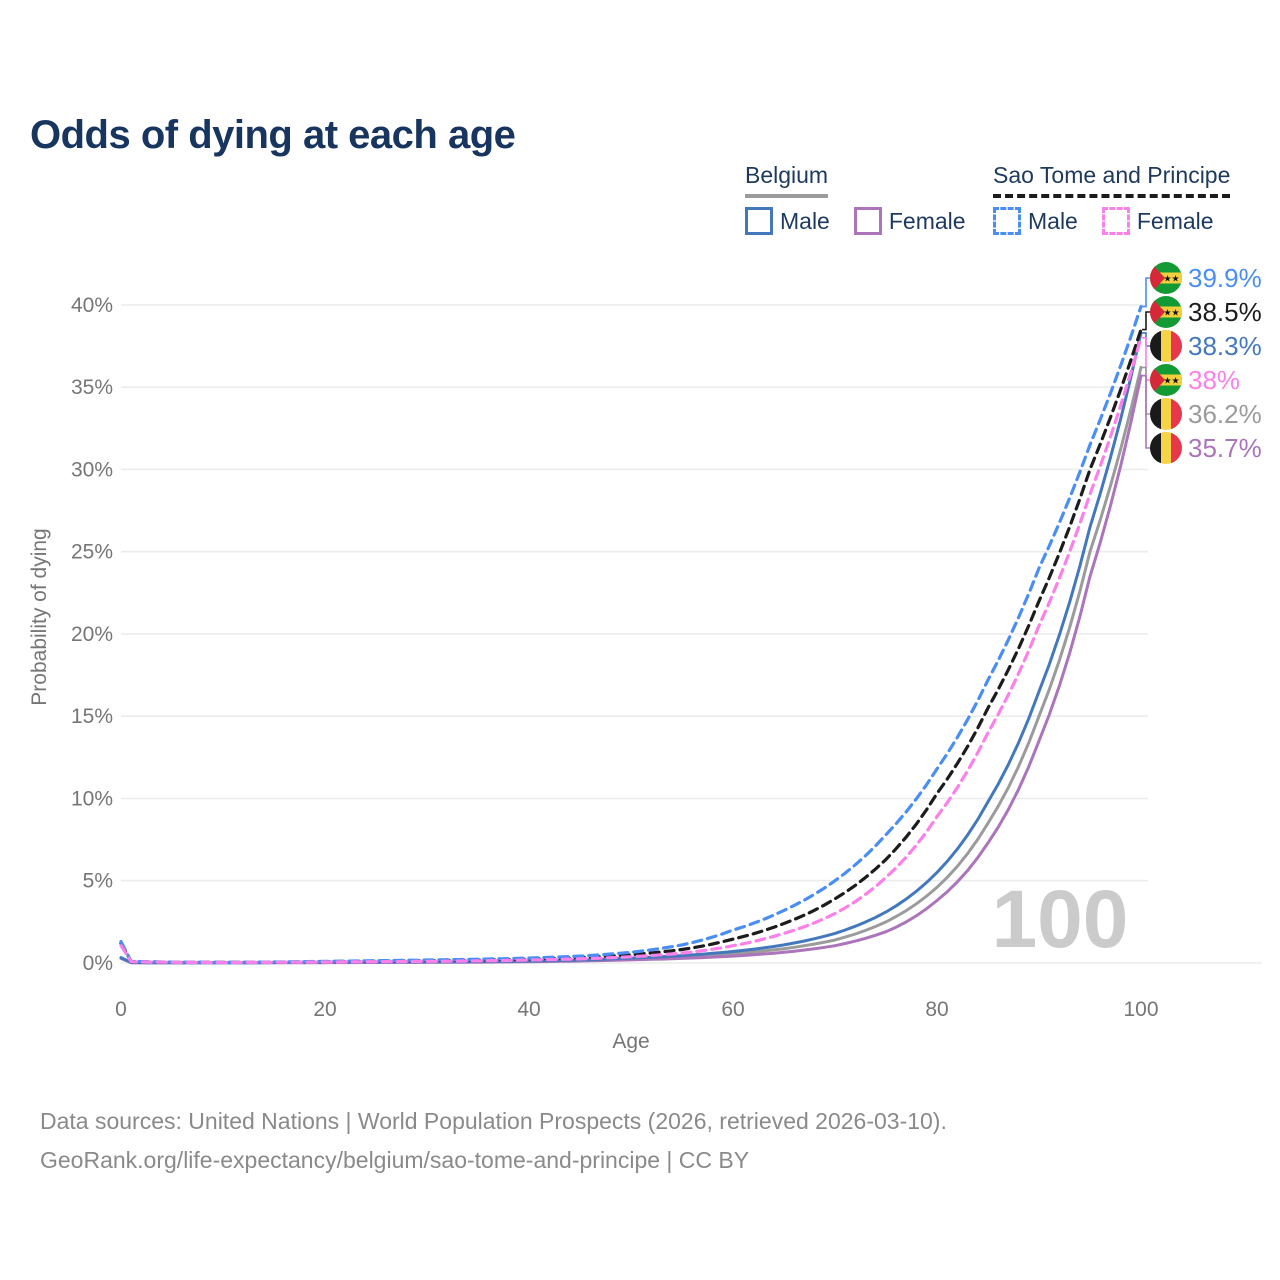  I want to click on legend-item-belgium-male: Male, so click(787, 221).